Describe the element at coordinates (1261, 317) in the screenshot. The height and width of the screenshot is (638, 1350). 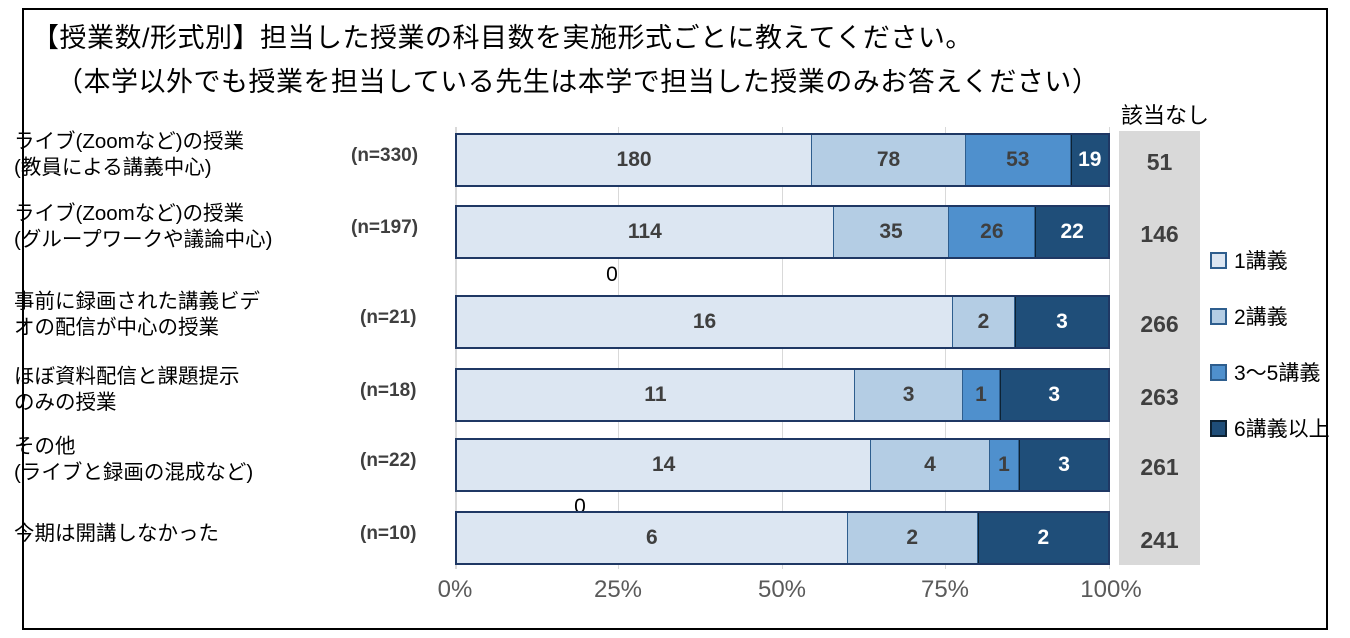
I see `legend-label: 2講義` at that location.